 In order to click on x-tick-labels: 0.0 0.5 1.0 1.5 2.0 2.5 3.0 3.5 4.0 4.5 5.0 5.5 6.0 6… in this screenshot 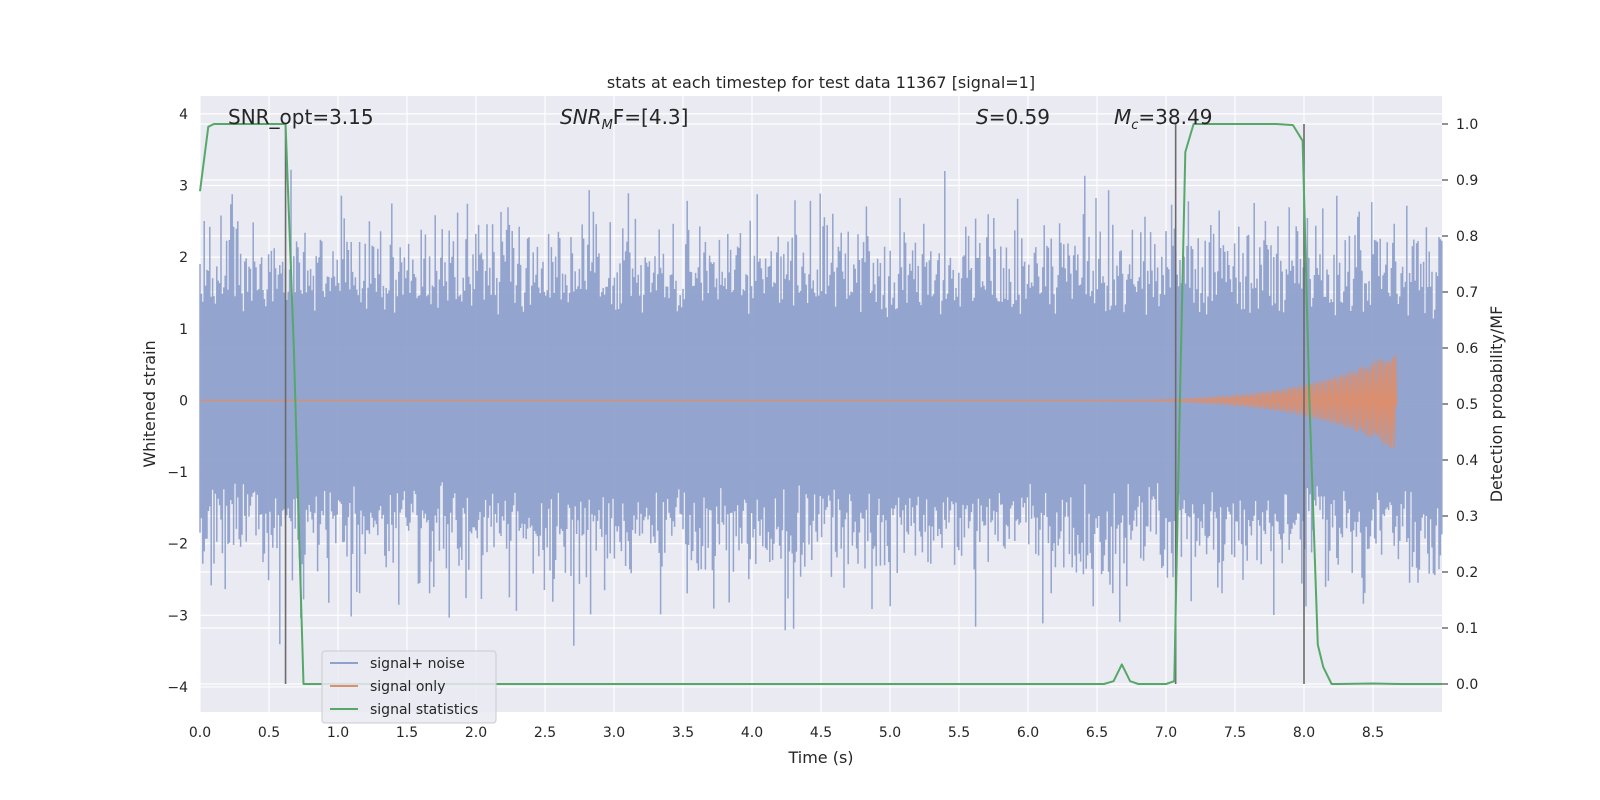, I will do `click(786, 733)`.